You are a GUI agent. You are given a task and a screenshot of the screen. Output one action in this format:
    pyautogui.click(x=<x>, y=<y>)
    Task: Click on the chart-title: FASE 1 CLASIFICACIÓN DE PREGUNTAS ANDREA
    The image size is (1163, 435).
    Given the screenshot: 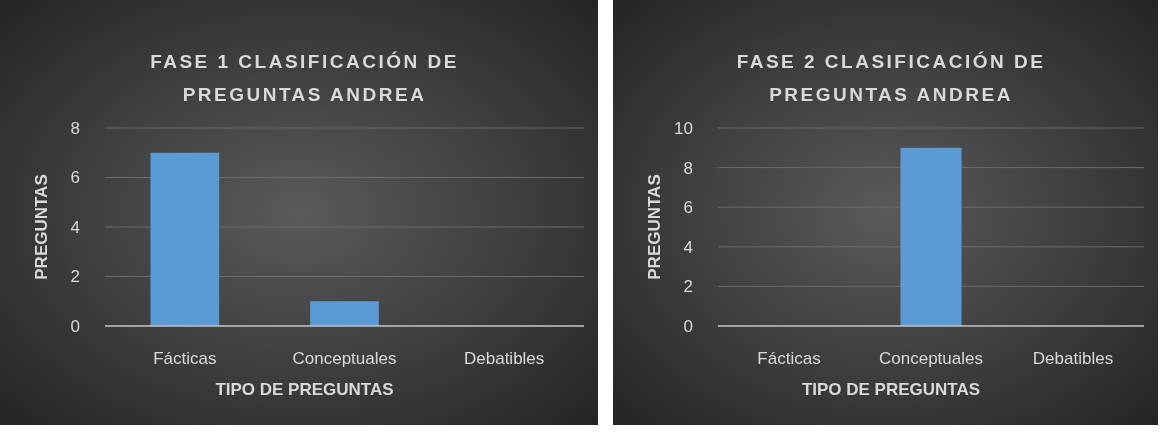 What is the action you would take?
    pyautogui.click(x=304, y=78)
    